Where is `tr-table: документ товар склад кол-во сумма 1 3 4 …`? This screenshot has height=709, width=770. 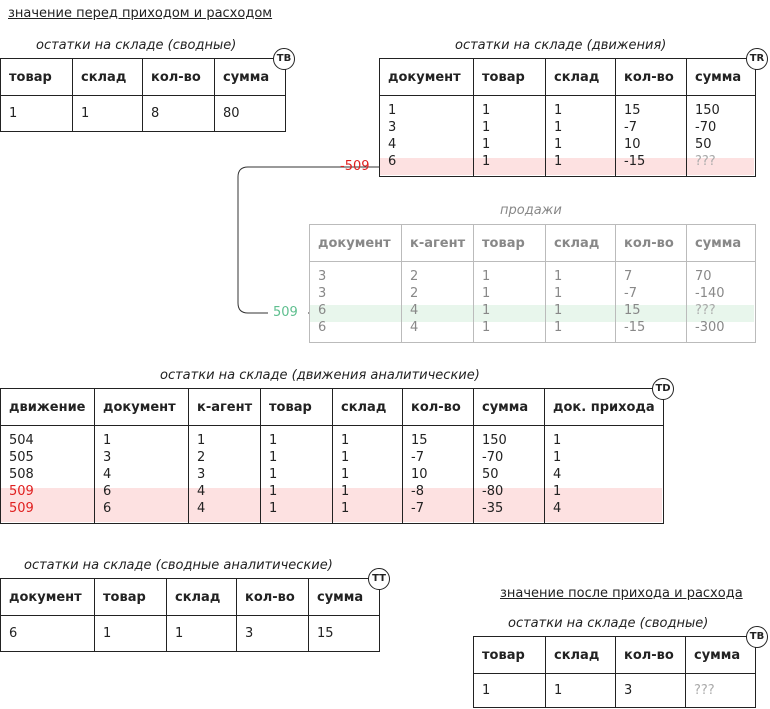
tr-table: документ товар склад кол-во сумма 1 3 4 … is located at coordinates (567, 117).